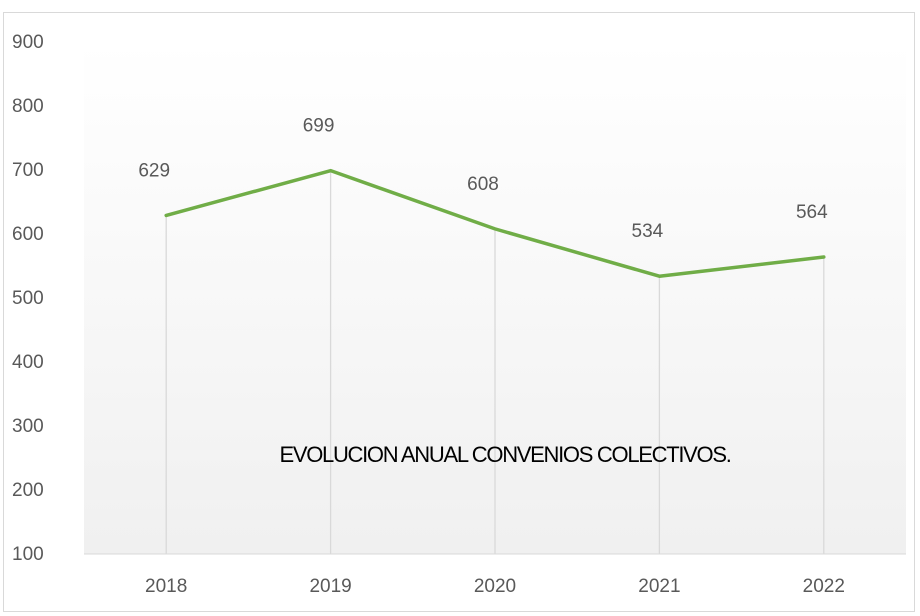  What do you see at coordinates (824, 586) in the screenshot?
I see `x-tick-label: 2022` at bounding box center [824, 586].